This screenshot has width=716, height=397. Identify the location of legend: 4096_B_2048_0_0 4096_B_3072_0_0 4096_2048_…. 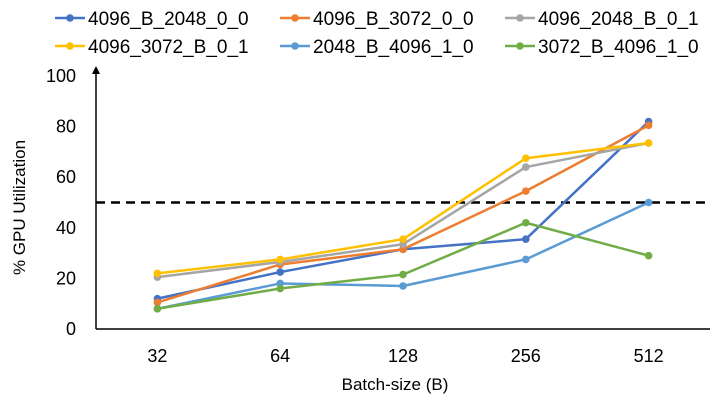
(377, 33).